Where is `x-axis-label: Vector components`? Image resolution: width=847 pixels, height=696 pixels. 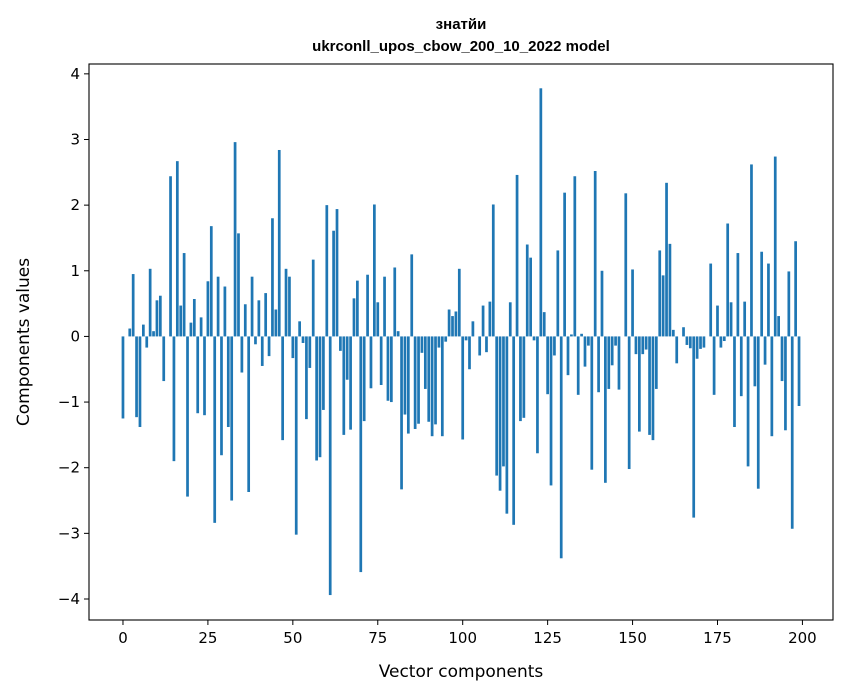 x-axis-label: Vector components is located at coordinates (461, 672).